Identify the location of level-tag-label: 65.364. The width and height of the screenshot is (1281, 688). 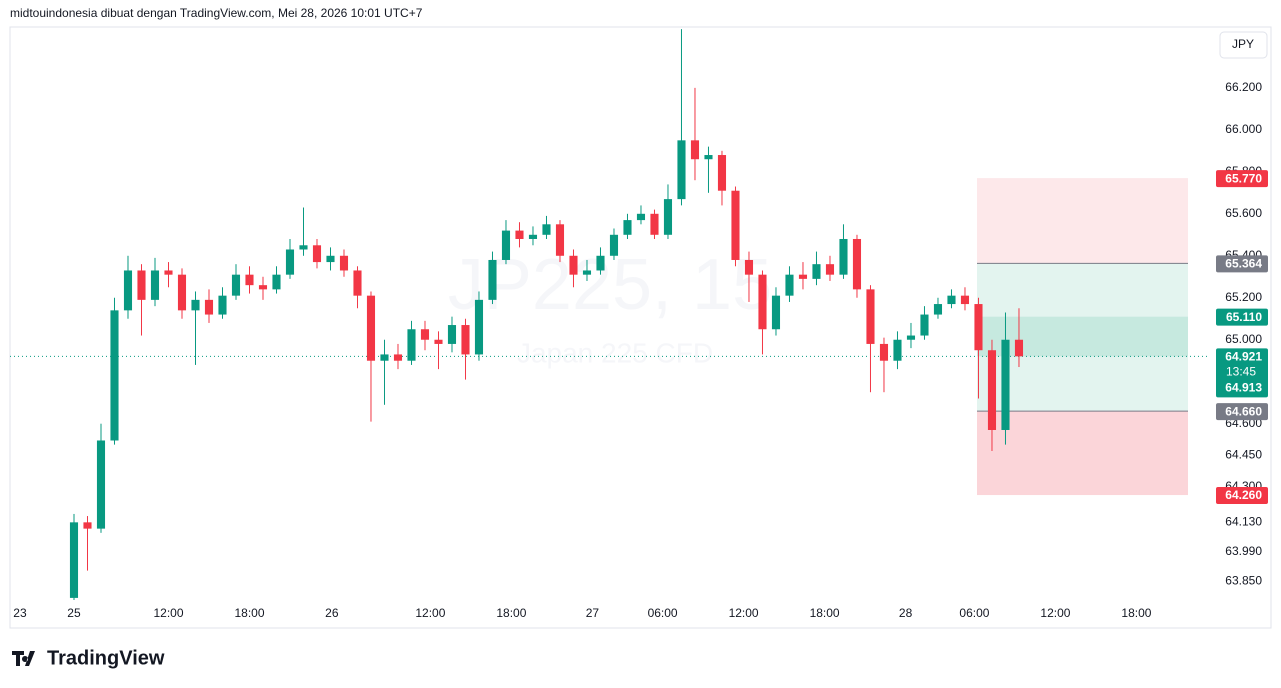
(1243, 264).